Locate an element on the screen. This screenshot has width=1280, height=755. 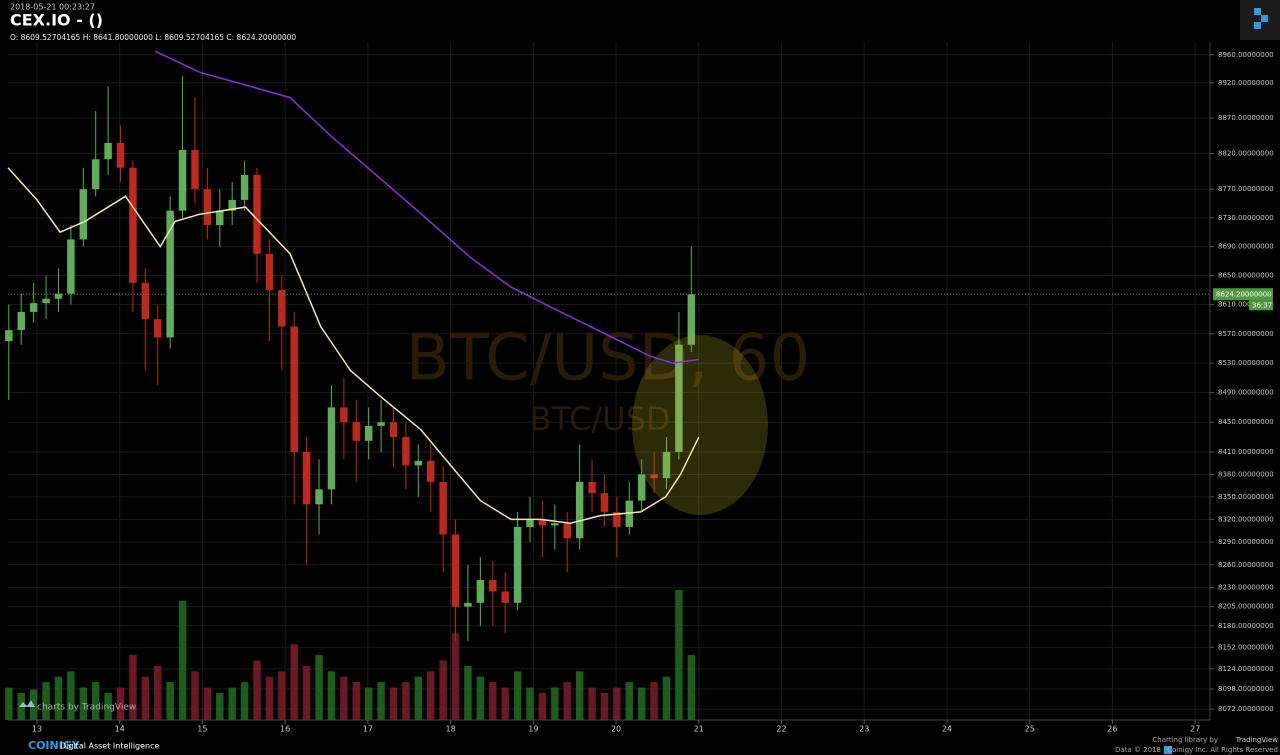
y-tick-label: 8490.00000000 is located at coordinates (1246, 393).